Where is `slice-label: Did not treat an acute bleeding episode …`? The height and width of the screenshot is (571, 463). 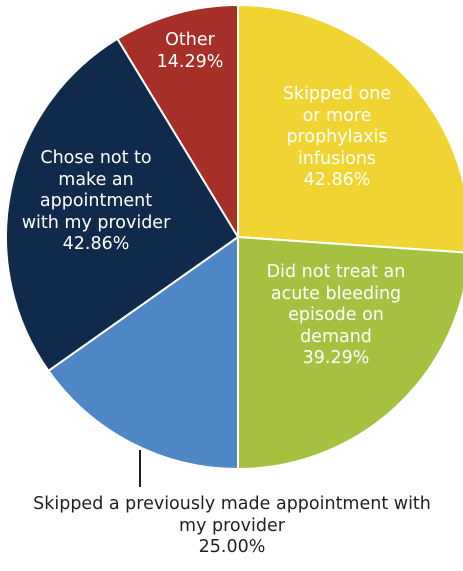 slice-label: Did not treat an acute bleeding episode … is located at coordinates (336, 316).